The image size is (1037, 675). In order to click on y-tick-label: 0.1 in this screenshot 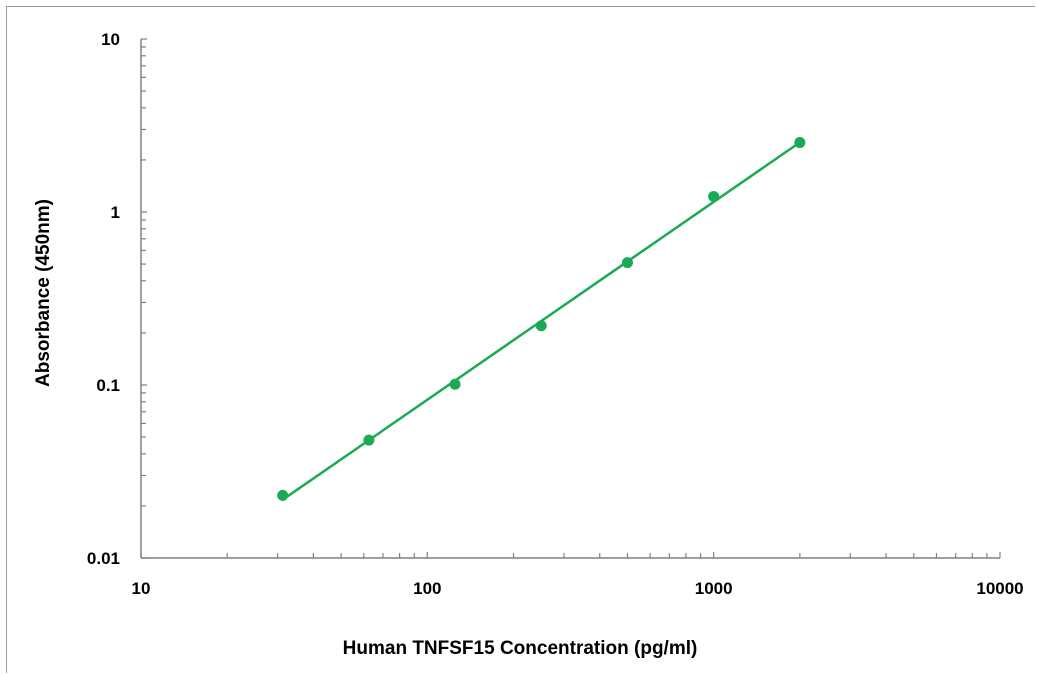, I will do `click(108, 385)`.